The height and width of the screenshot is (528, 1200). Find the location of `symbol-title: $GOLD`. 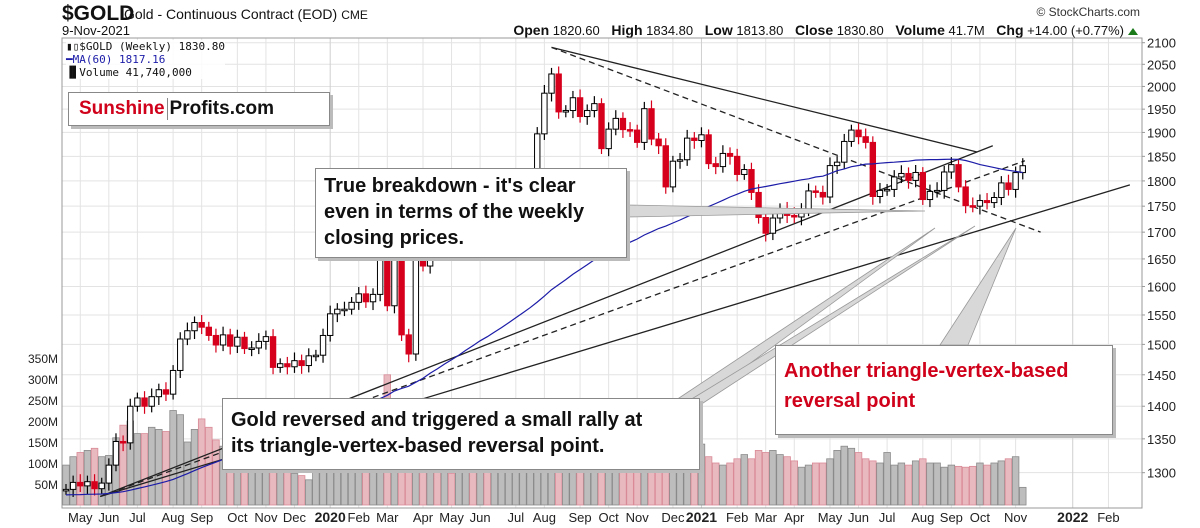

symbol-title: $GOLD is located at coordinates (98, 13).